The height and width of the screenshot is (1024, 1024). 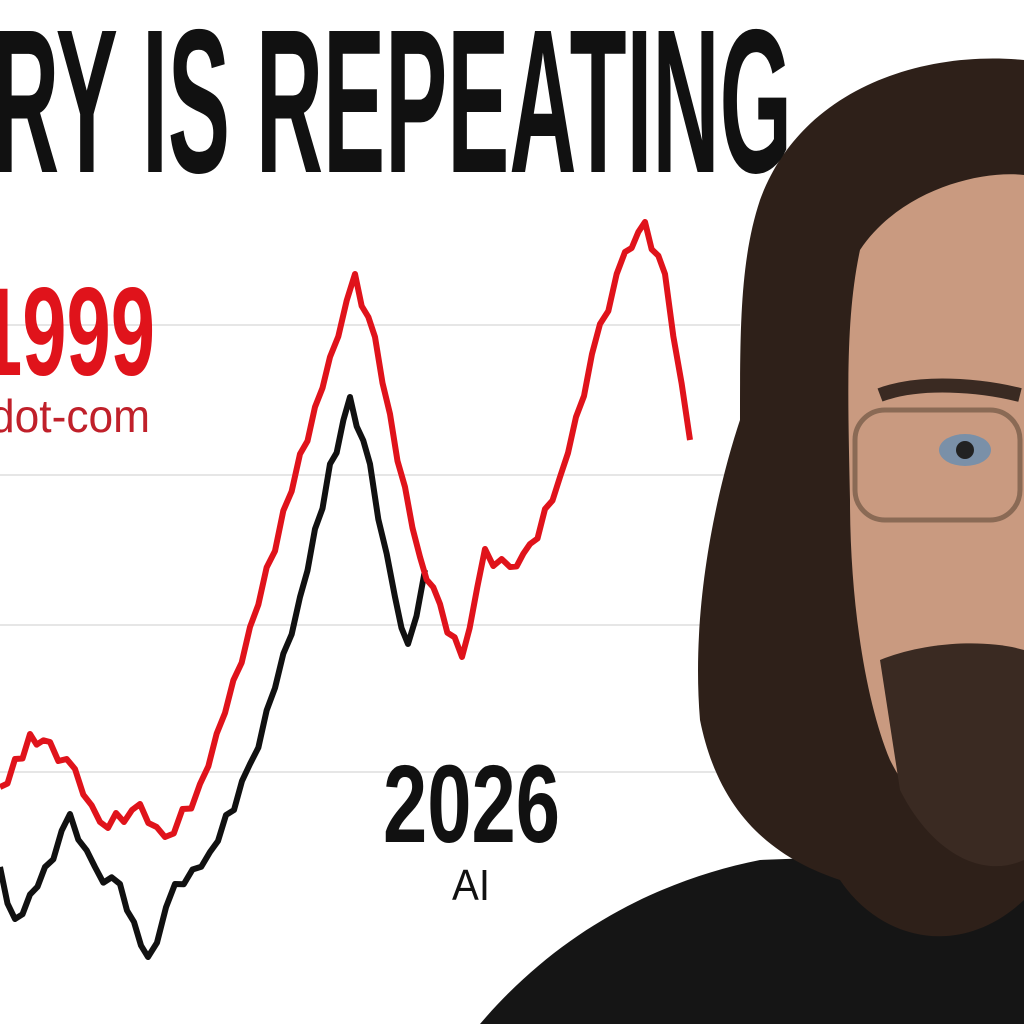 I want to click on label-2026: 2026, so click(x=471, y=804).